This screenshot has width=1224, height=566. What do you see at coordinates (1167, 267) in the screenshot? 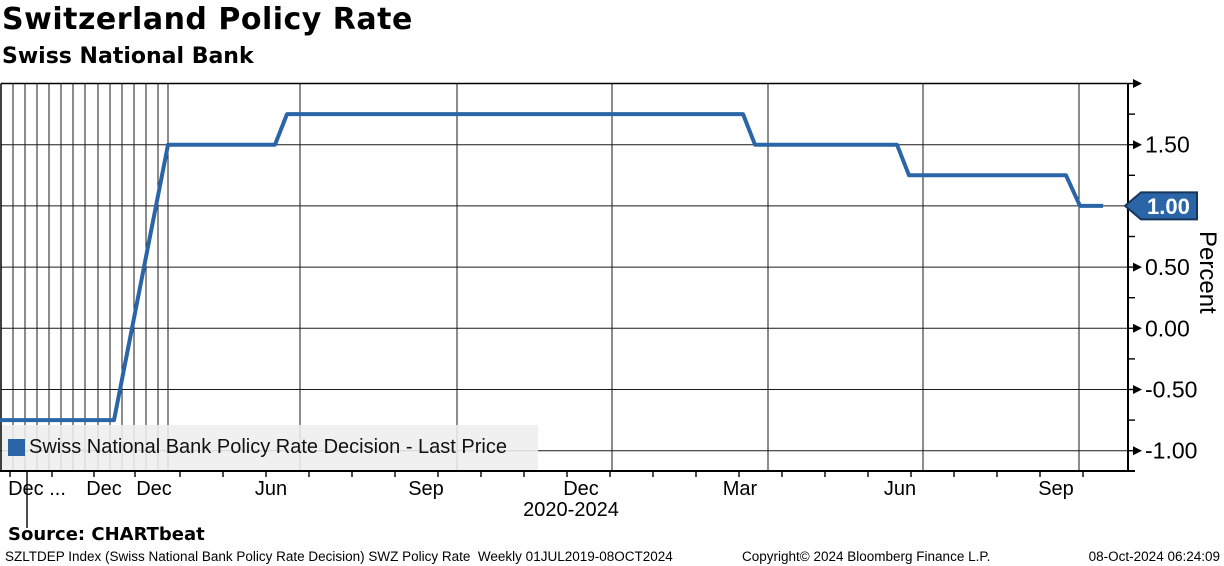
I see `y-tick-label: 0.50` at bounding box center [1167, 267].